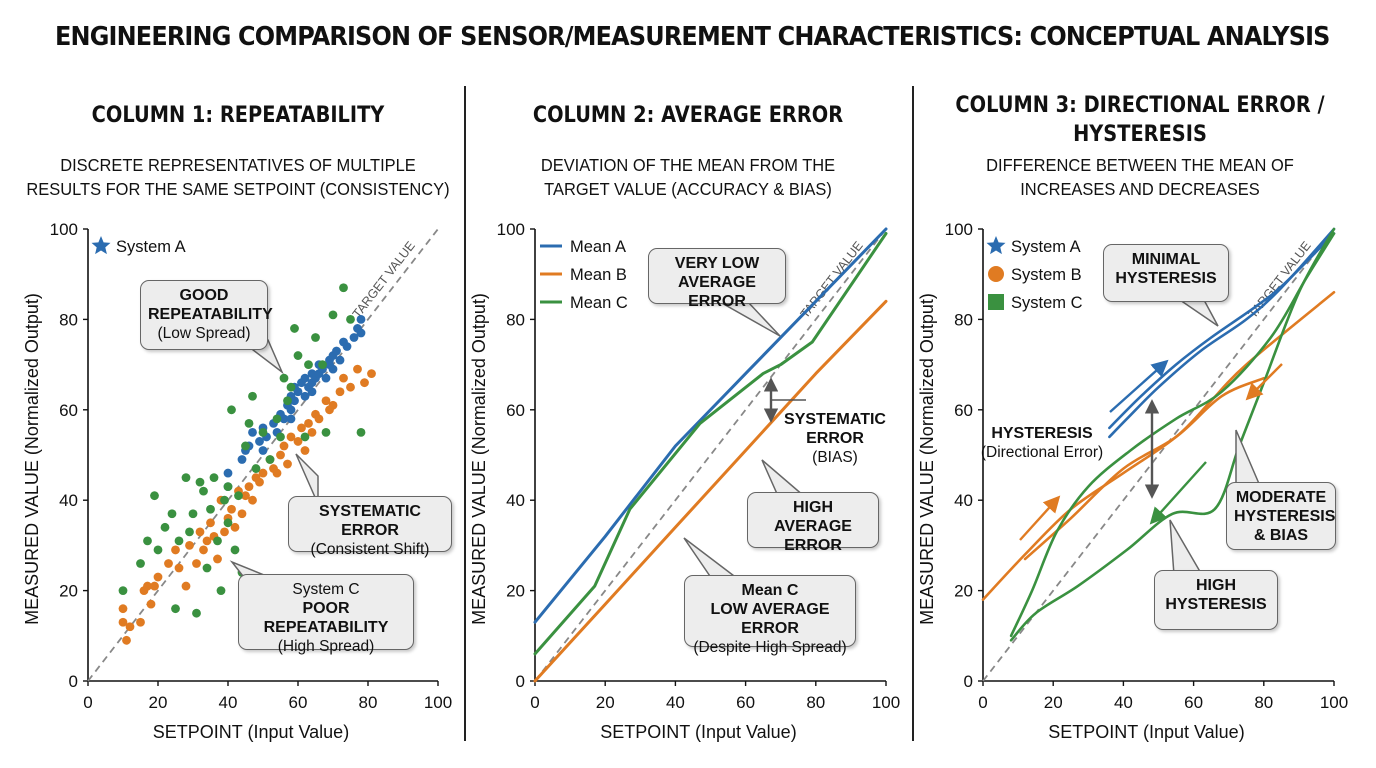 Image resolution: width=1376 pixels, height=768 pixels. What do you see at coordinates (326, 589) in the screenshot?
I see `callout-text: System C` at bounding box center [326, 589].